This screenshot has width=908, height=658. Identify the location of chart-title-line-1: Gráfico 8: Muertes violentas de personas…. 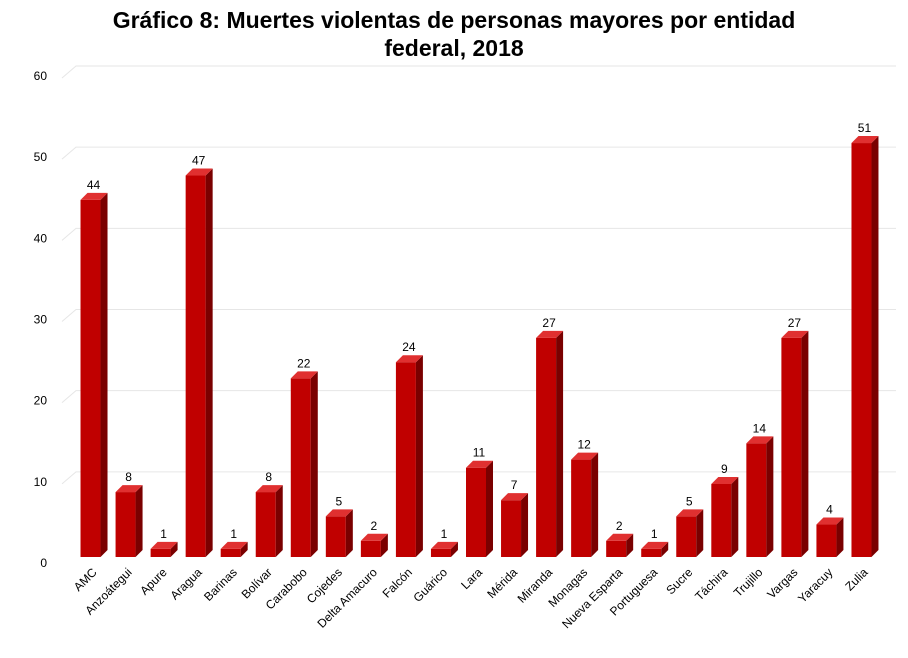
(454, 20).